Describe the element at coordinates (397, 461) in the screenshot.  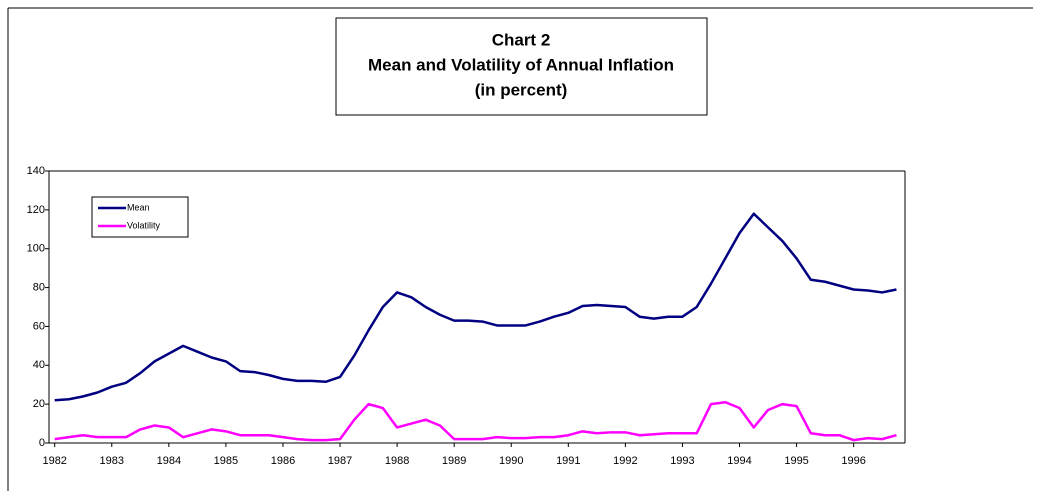
I see `x-tick-label: 1988` at that location.